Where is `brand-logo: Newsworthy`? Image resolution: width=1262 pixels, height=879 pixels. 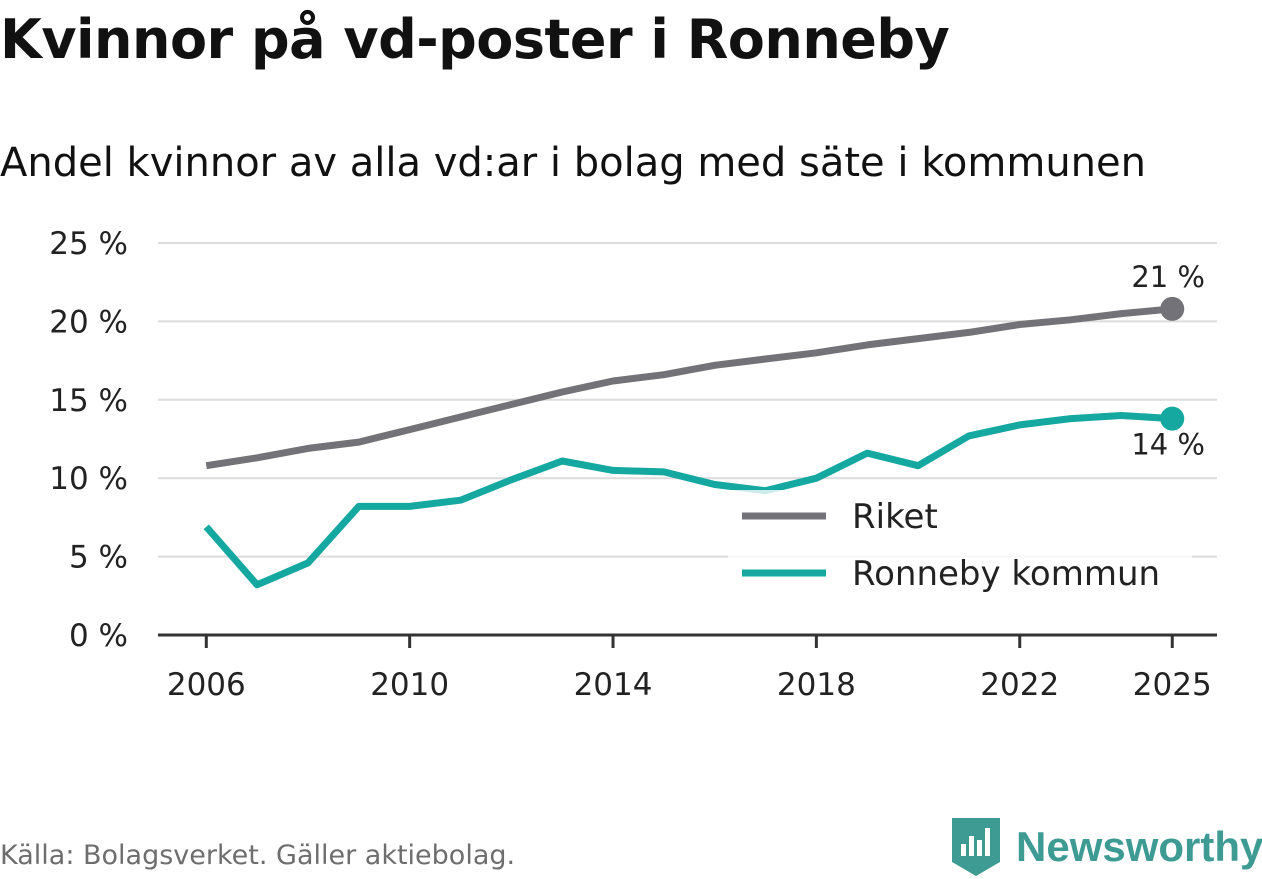 brand-logo: Newsworthy is located at coordinates (1107, 847).